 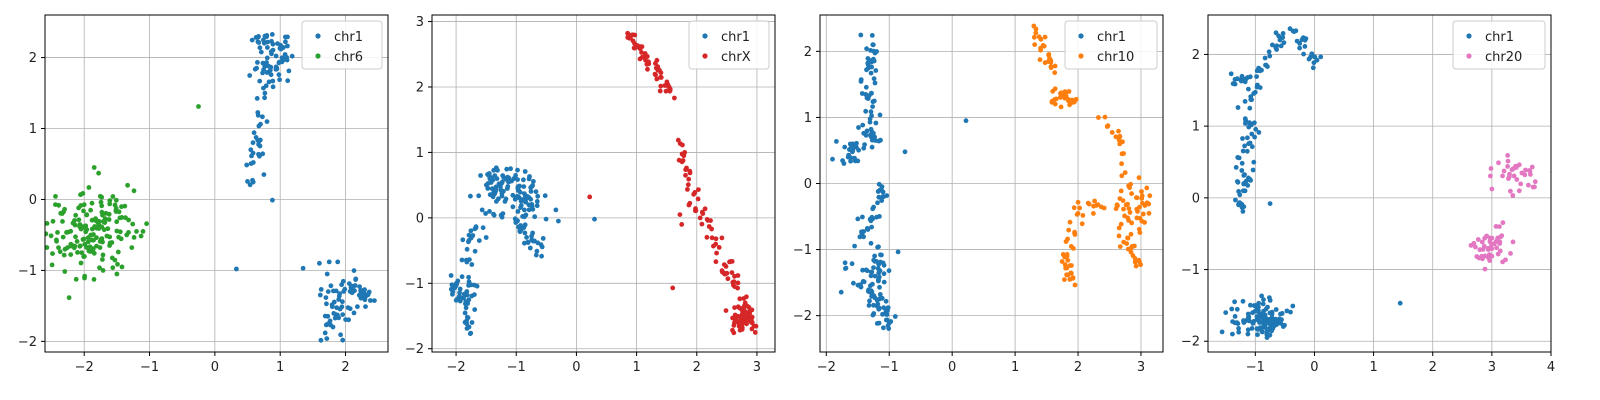 What do you see at coordinates (27, 342) in the screenshot?
I see `y-tick-label: −2` at bounding box center [27, 342].